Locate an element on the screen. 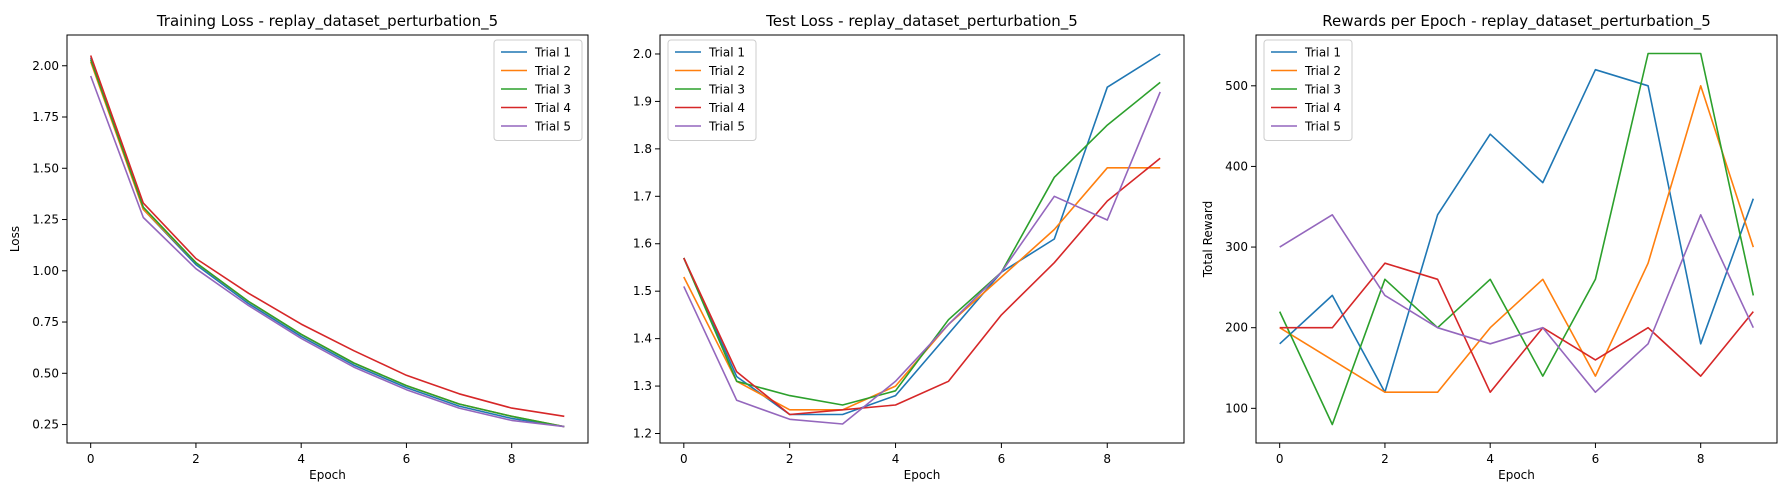  y-tick-label: 300 is located at coordinates (1236, 247).